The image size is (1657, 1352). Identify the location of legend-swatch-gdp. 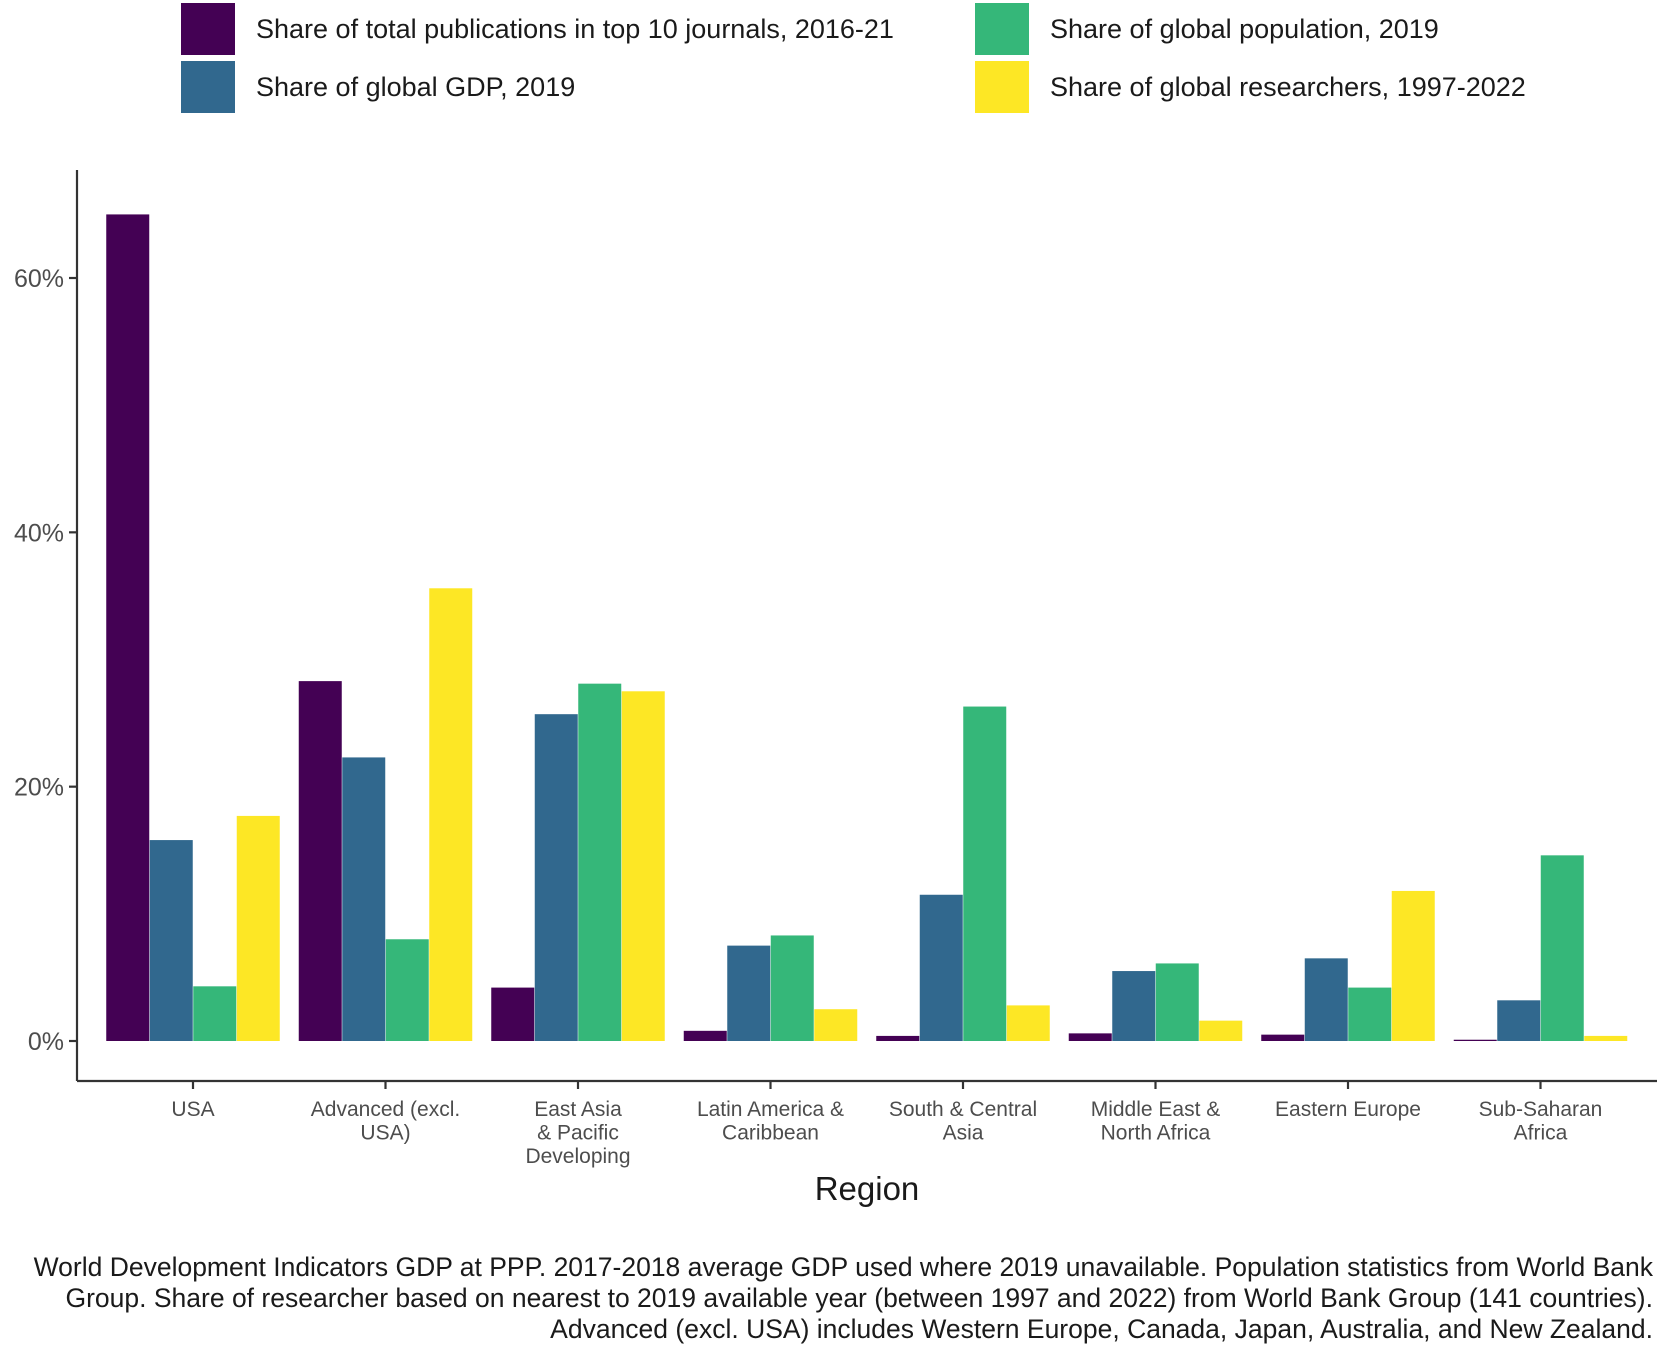
(208, 87).